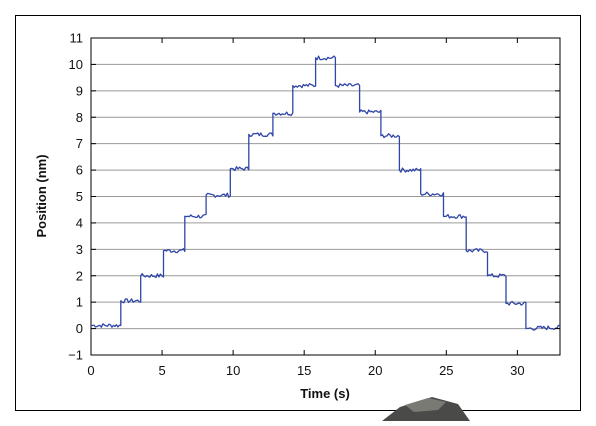 This screenshot has width=596, height=426. What do you see at coordinates (77, 38) in the screenshot?
I see `y-tick-label: 11` at bounding box center [77, 38].